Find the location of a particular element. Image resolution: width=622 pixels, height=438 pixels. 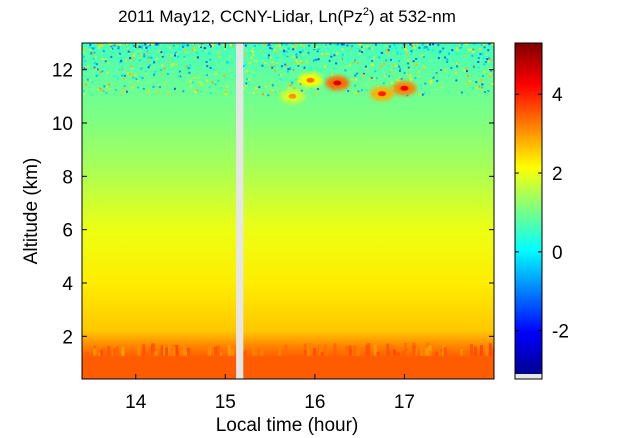

data-gap is located at coordinates (240, 211).